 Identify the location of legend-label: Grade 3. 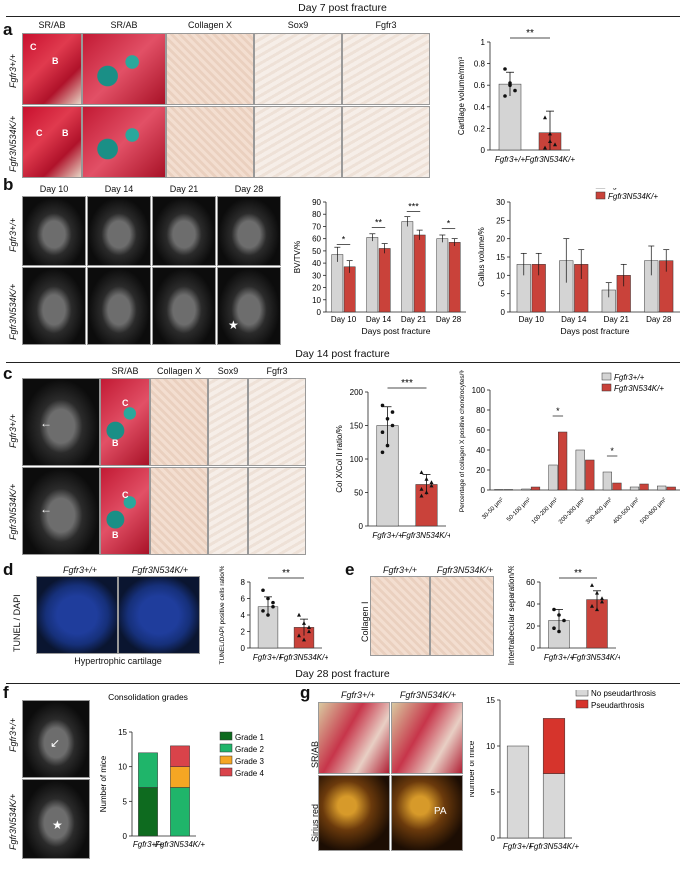
(249, 761).